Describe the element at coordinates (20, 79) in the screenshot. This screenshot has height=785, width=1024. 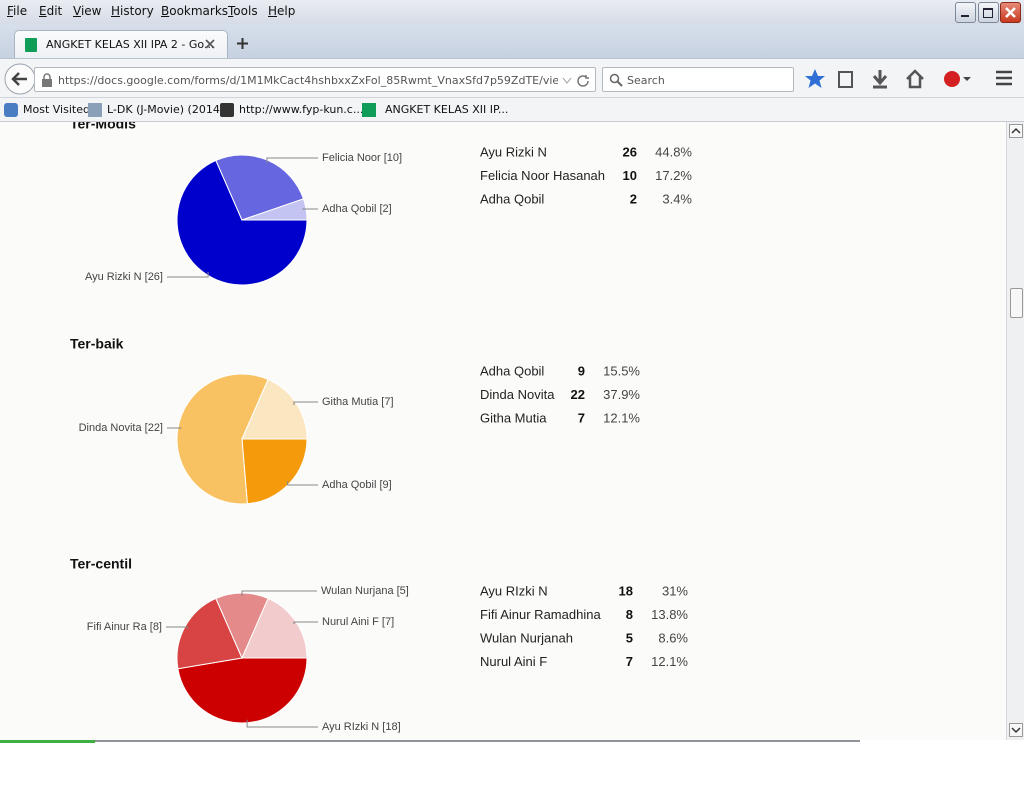
I see `back-button` at that location.